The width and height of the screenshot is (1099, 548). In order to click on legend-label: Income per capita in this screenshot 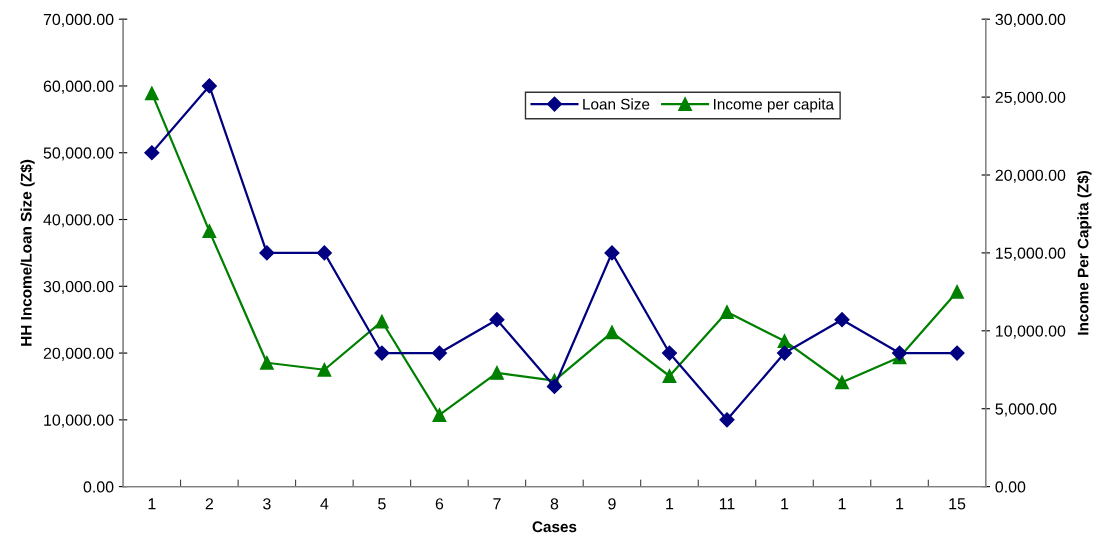, I will do `click(774, 105)`.